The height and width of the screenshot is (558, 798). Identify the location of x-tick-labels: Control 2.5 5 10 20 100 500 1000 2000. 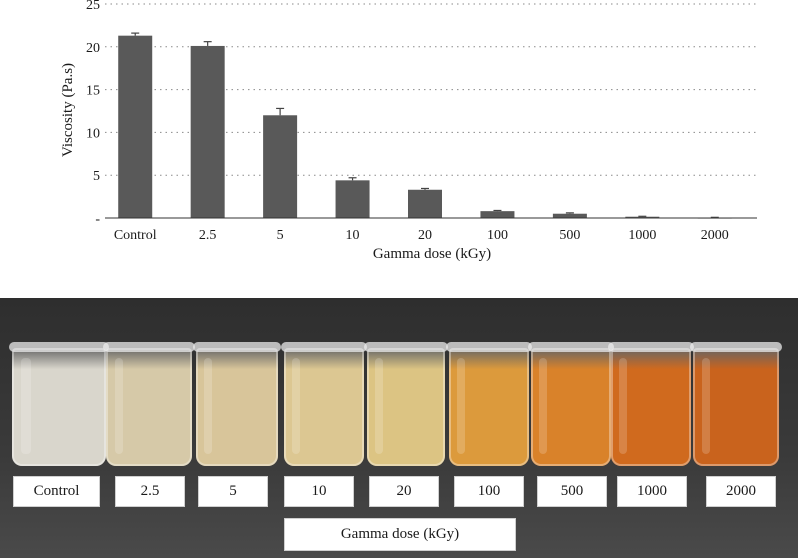
(421, 235).